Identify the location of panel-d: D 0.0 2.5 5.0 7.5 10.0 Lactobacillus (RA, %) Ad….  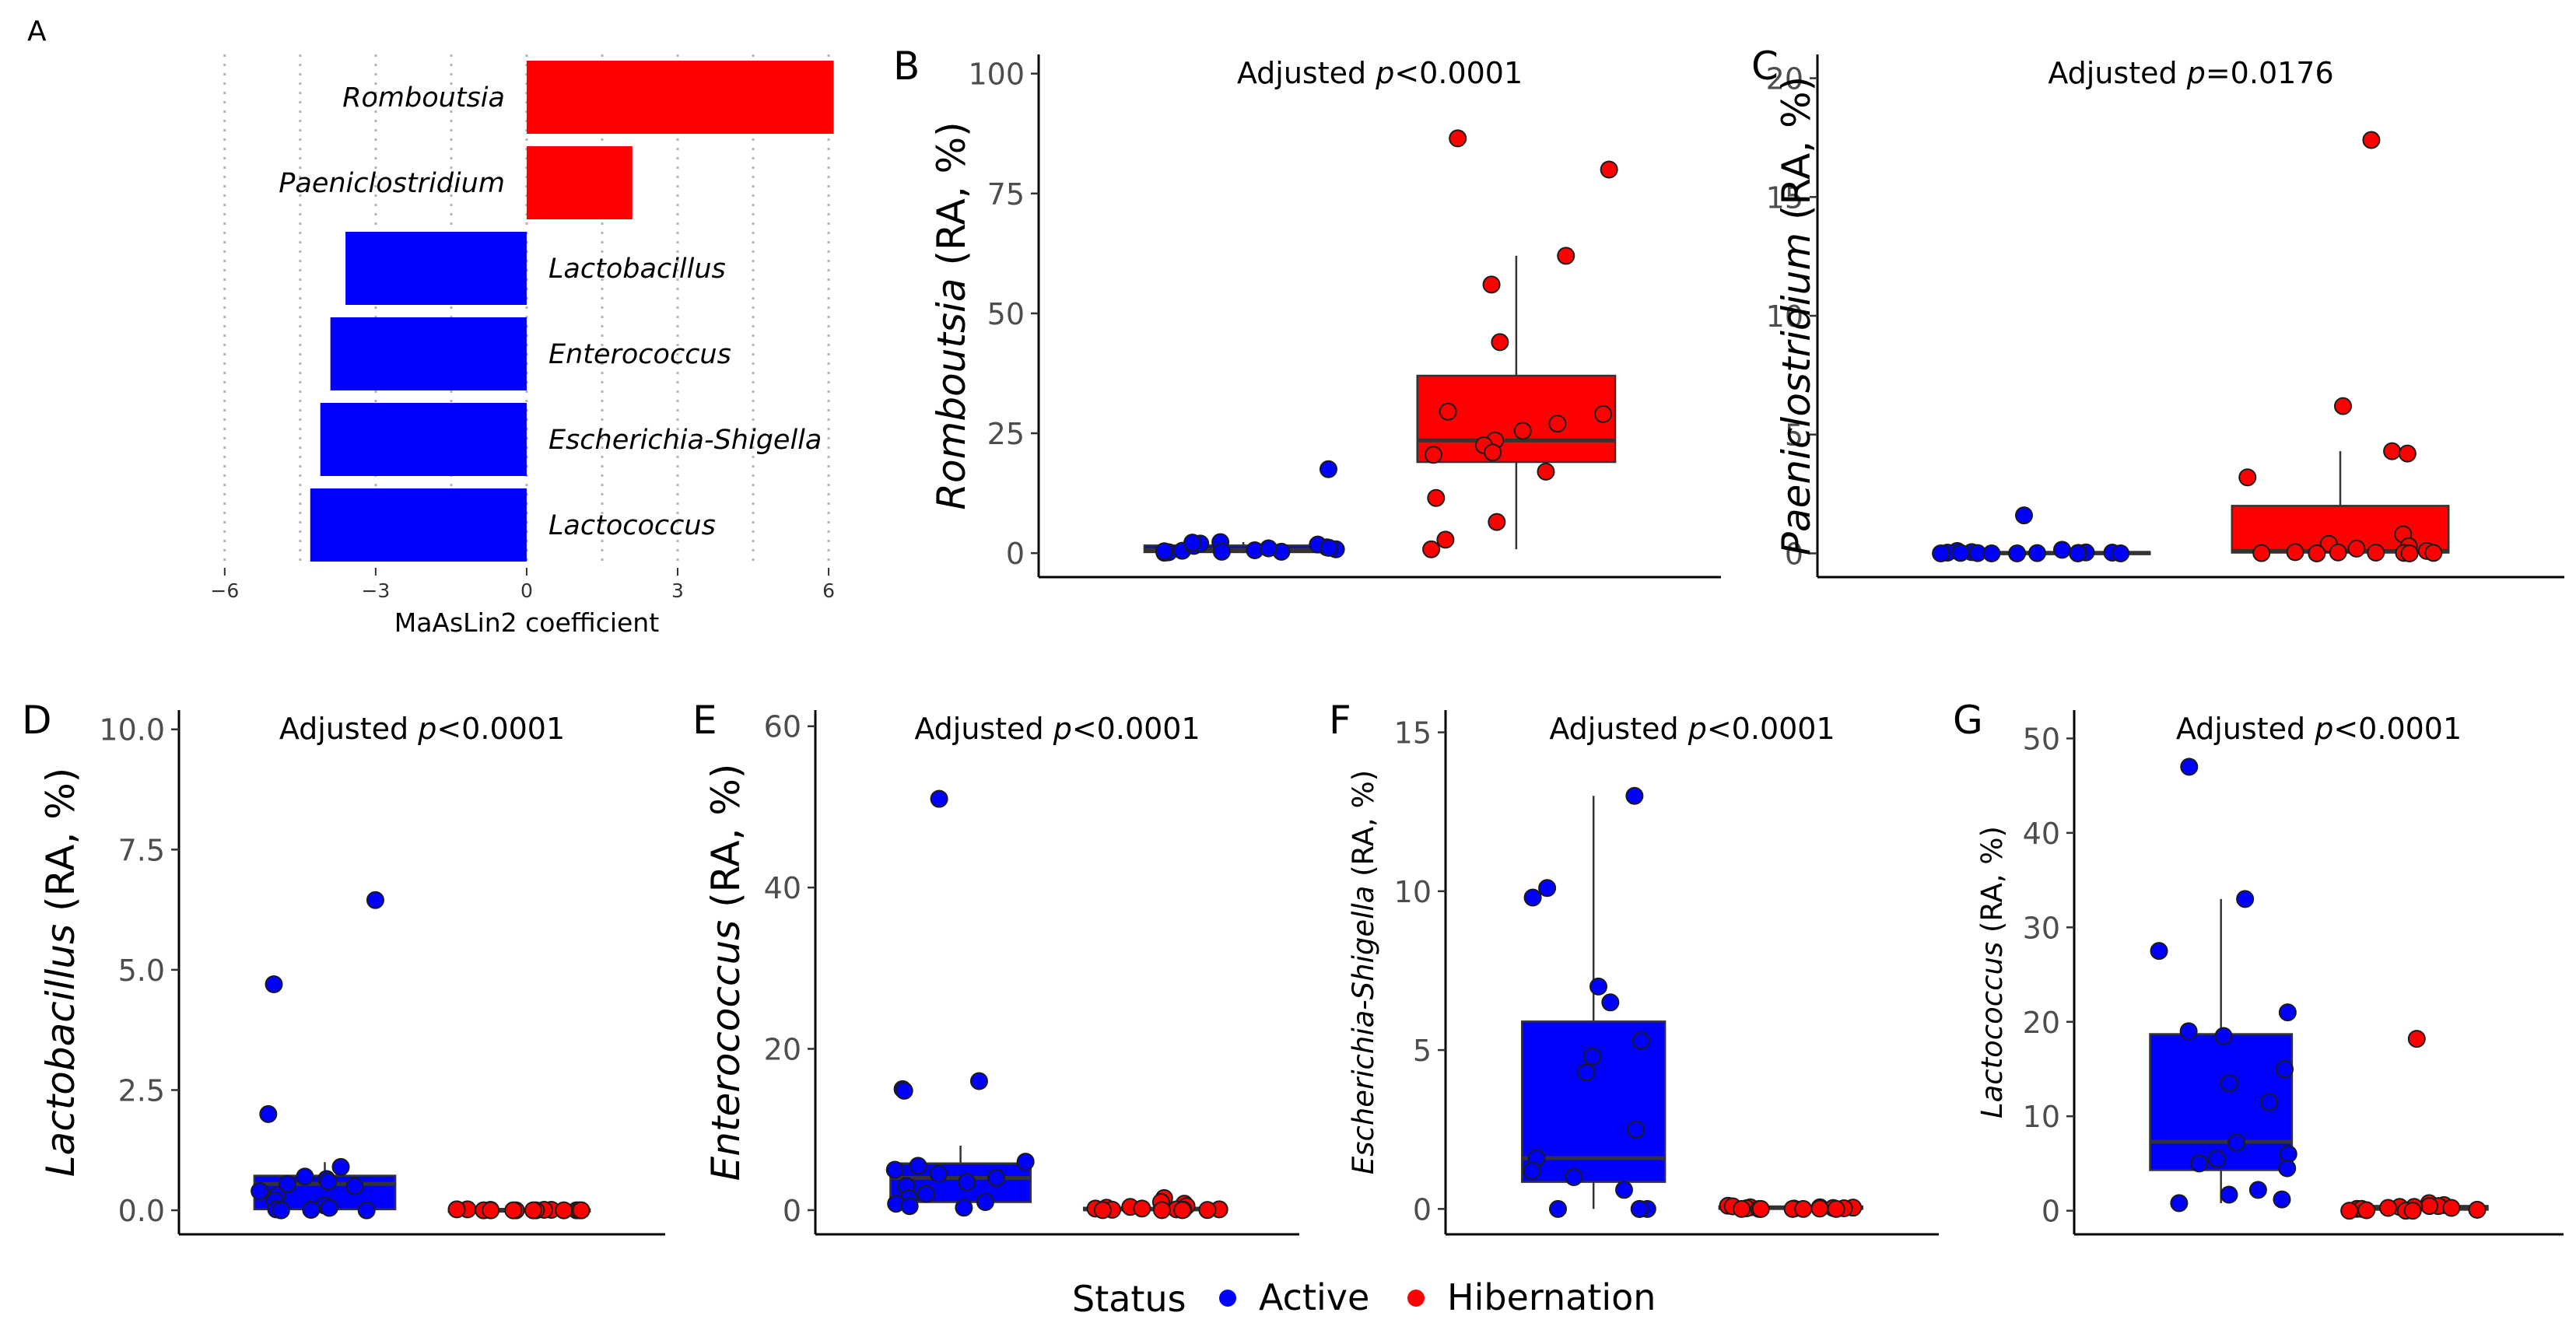
(343, 967).